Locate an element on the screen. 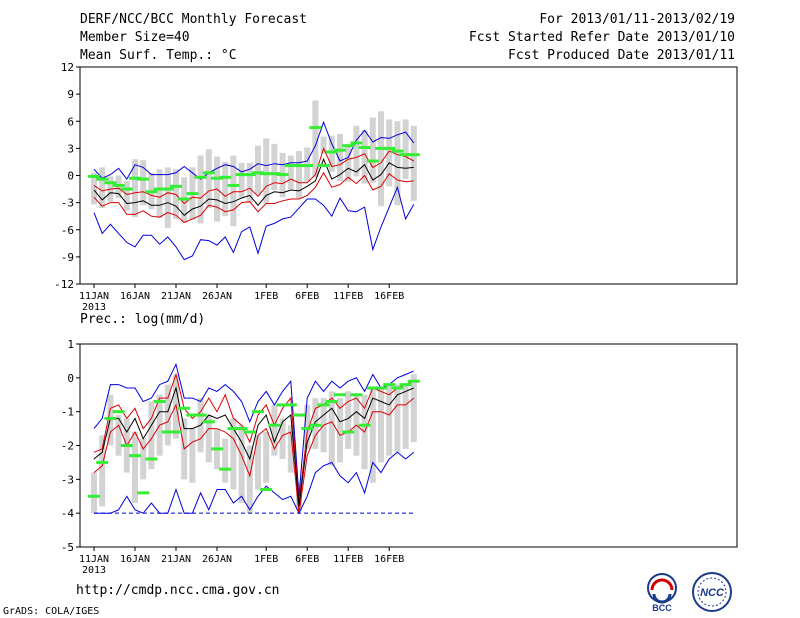  ncc-logo: NCC is located at coordinates (712, 592).